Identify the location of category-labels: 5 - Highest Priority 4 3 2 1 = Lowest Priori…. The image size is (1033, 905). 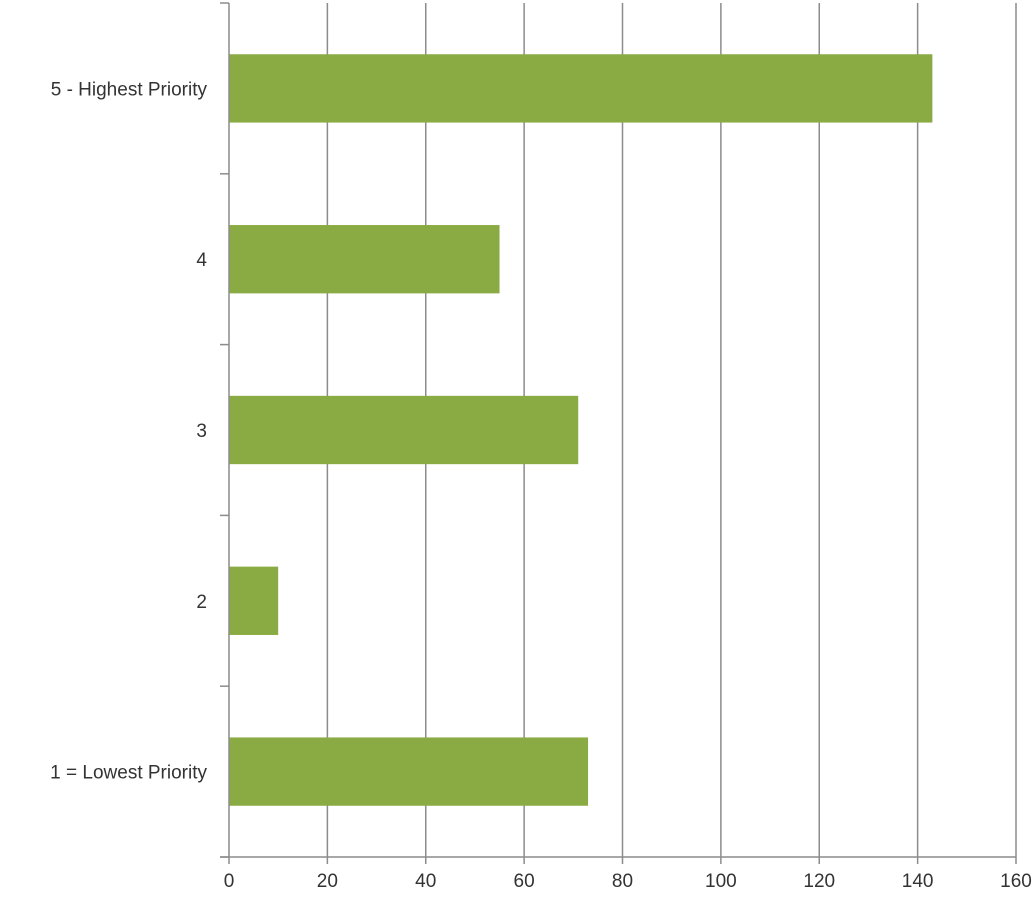
(128, 431).